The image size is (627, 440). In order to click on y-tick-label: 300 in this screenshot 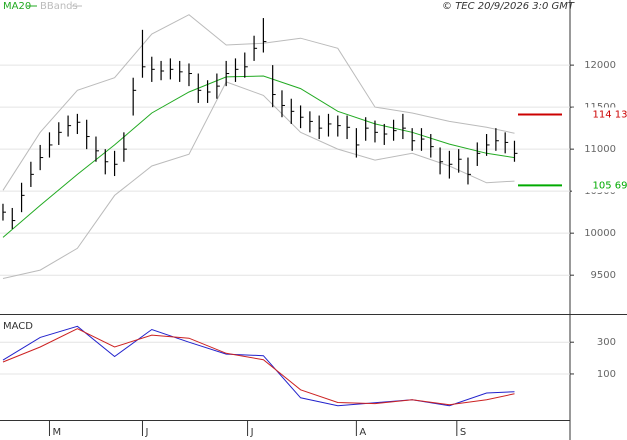, I will do `click(606, 342)`.